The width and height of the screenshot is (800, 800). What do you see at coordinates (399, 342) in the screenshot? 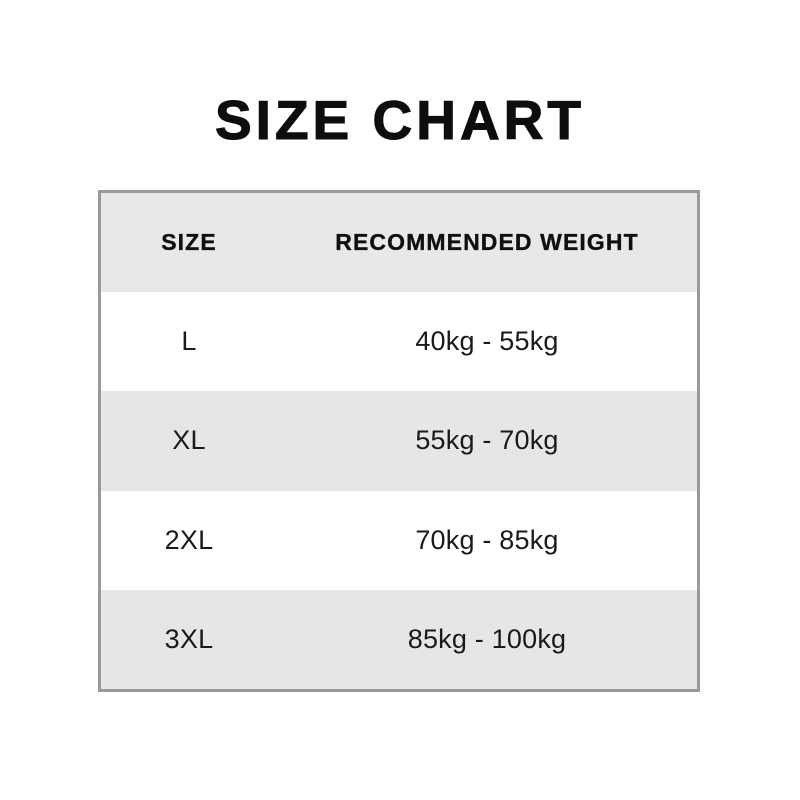
I see `table-row: L 40kg - 55kg` at bounding box center [399, 342].